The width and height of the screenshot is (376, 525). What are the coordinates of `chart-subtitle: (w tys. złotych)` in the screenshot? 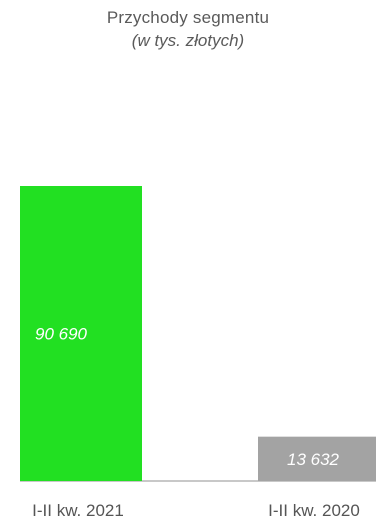 It's located at (188, 40).